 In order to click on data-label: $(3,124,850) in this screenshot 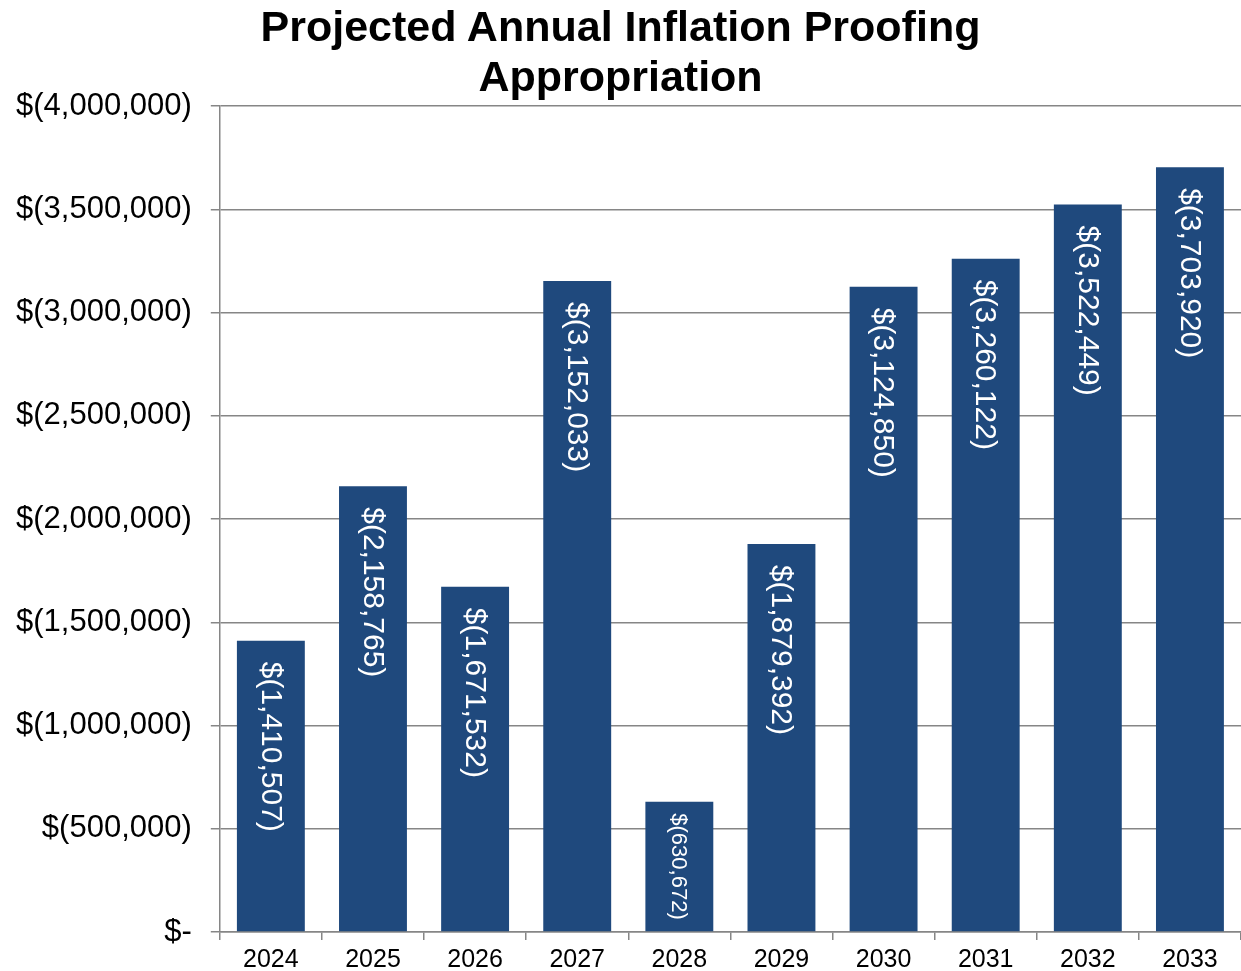, I will do `click(885, 392)`.